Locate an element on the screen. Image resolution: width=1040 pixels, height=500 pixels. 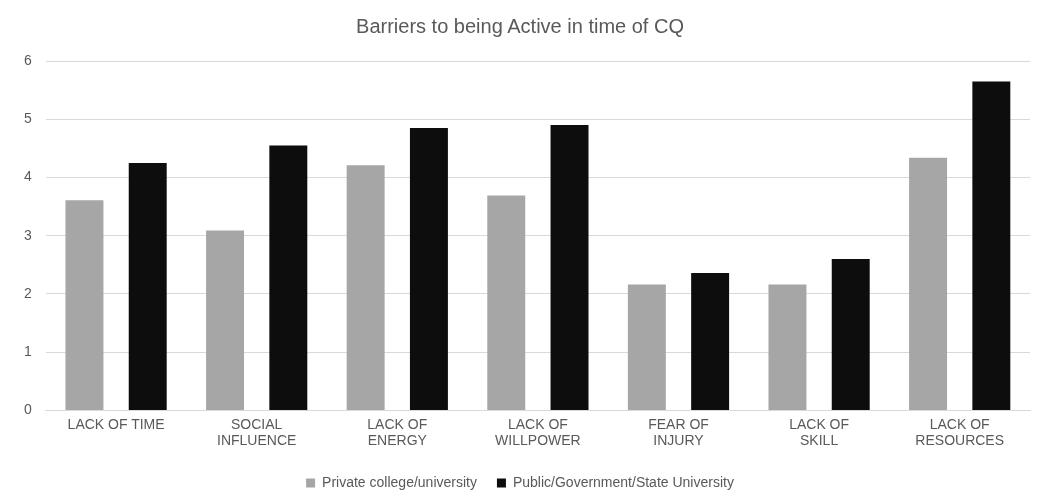
x-tick-label: LACK OF ENERGY is located at coordinates (397, 432).